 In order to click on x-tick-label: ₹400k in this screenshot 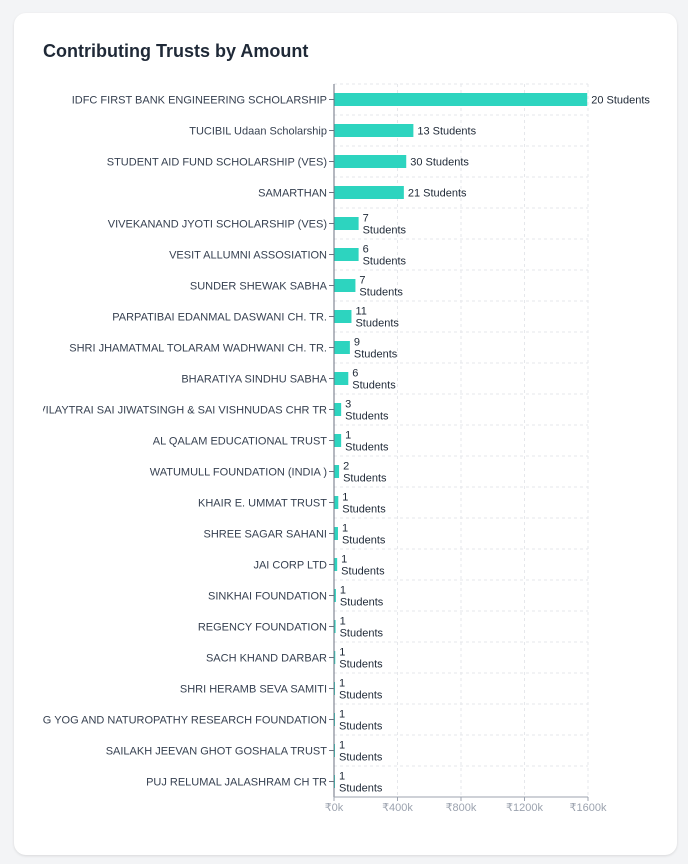, I will do `click(397, 808)`.